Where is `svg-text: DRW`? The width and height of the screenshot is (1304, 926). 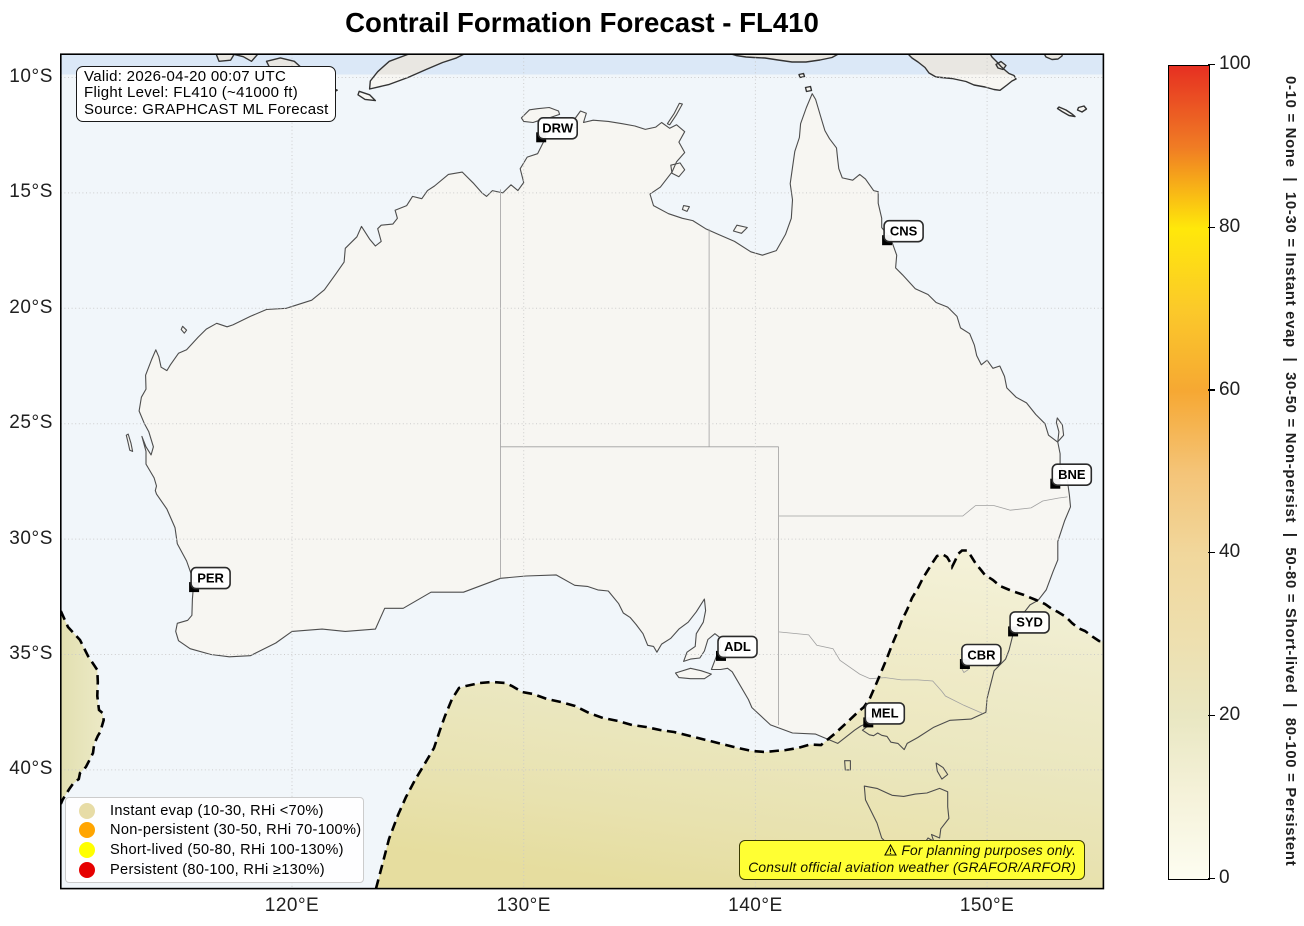
svg-text: DRW is located at coordinates (558, 128).